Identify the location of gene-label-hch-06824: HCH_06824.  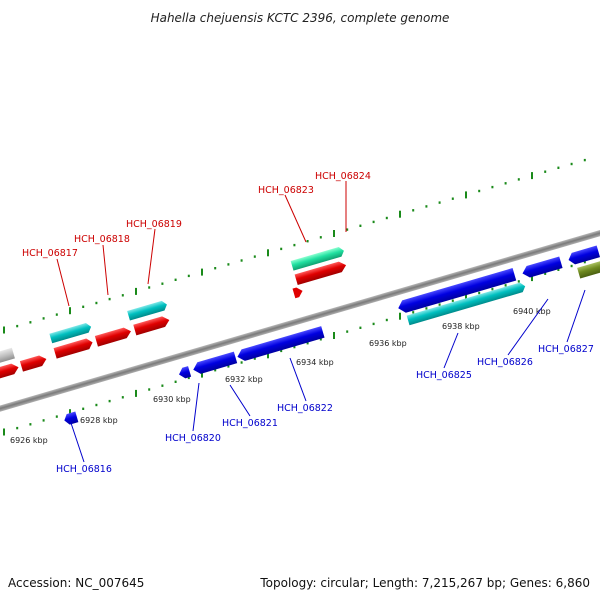
(343, 176).